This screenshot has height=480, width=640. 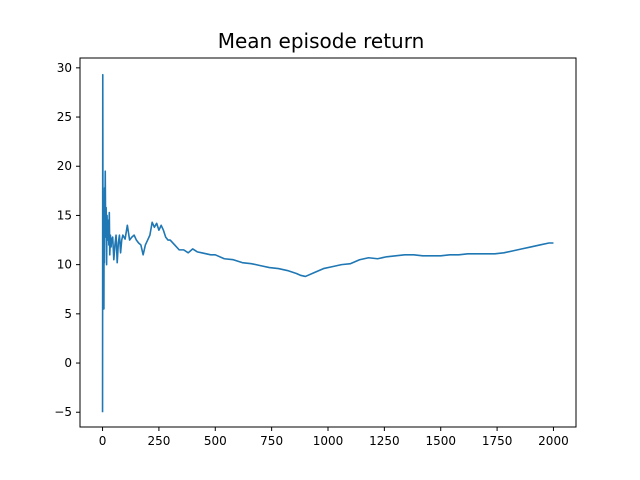 I want to click on x-tick-label: 250, so click(x=158, y=441).